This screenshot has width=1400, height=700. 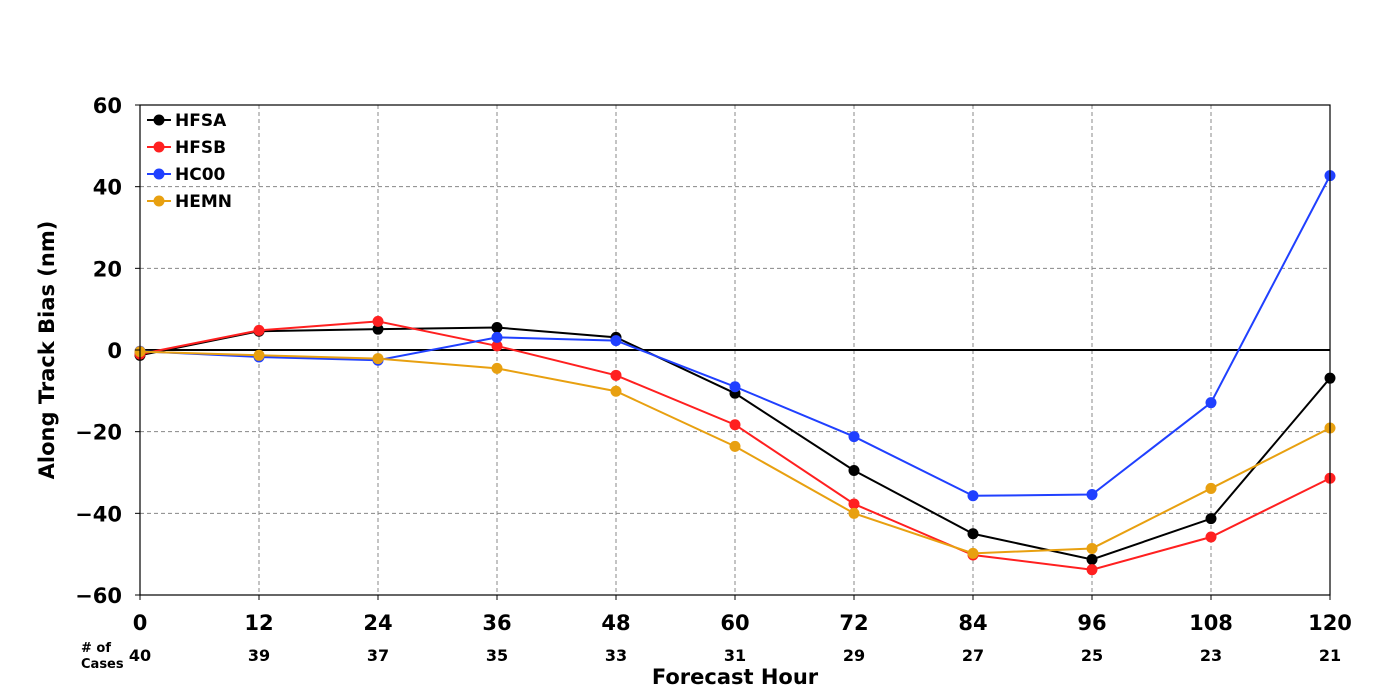 I want to click on case-count: 40, so click(x=140, y=655).